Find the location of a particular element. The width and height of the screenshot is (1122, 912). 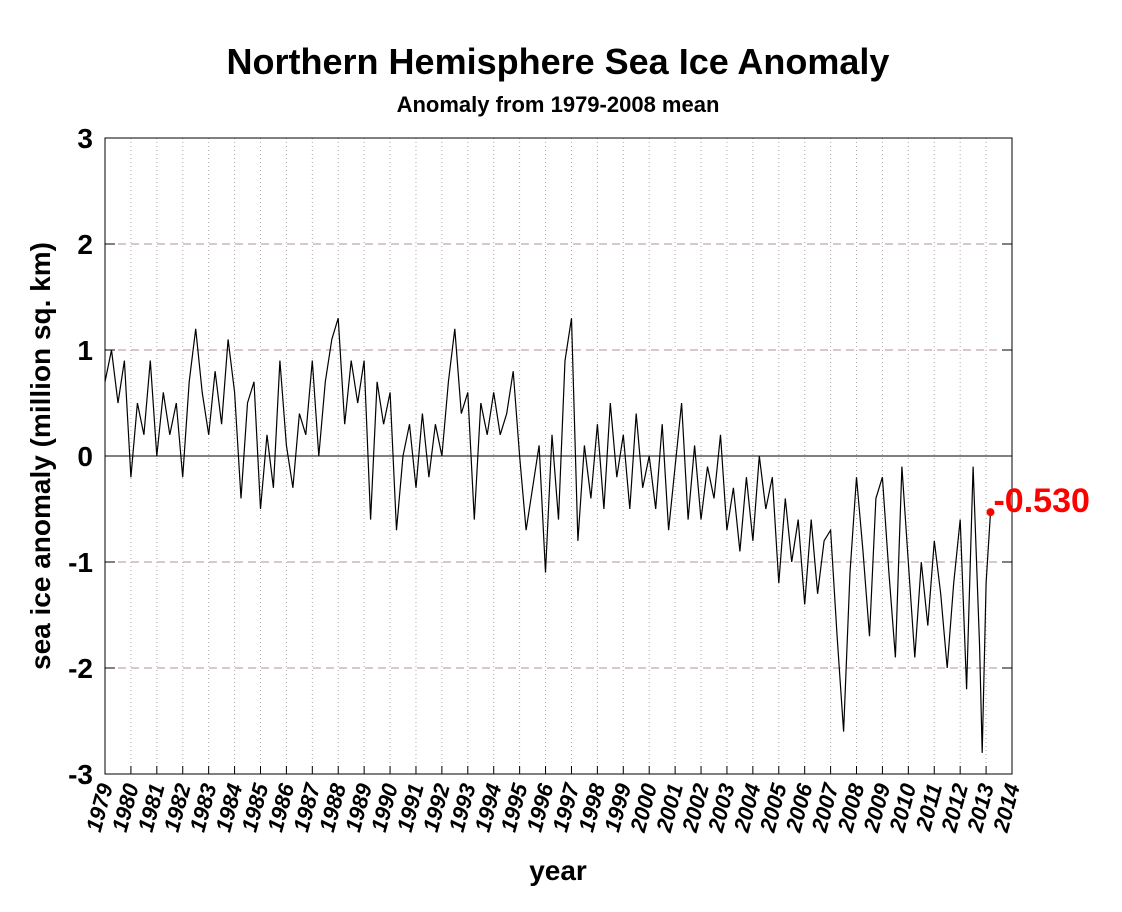

y-tick-label: -1 is located at coordinates (80, 562).